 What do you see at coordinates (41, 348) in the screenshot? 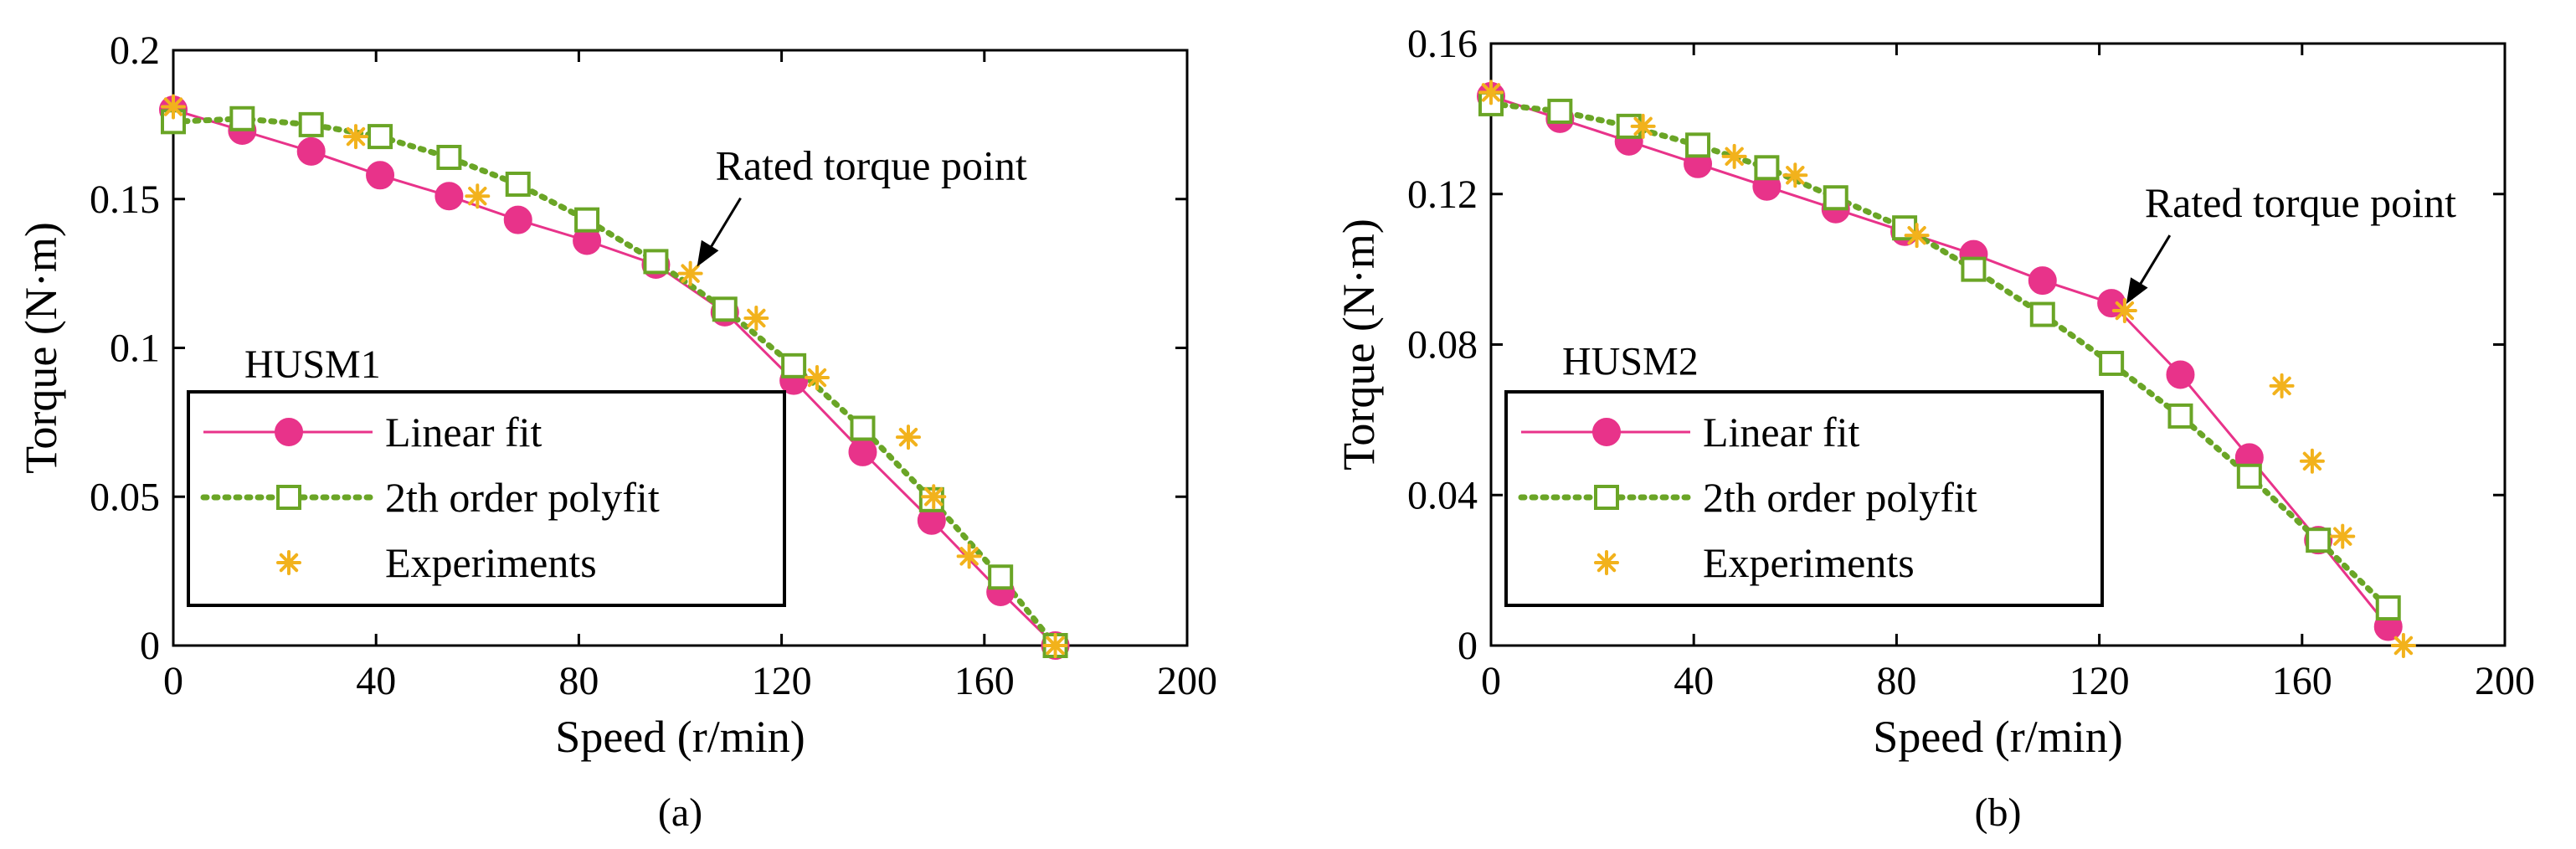
I see `y-axis-label: Torque (N·m)` at bounding box center [41, 348].